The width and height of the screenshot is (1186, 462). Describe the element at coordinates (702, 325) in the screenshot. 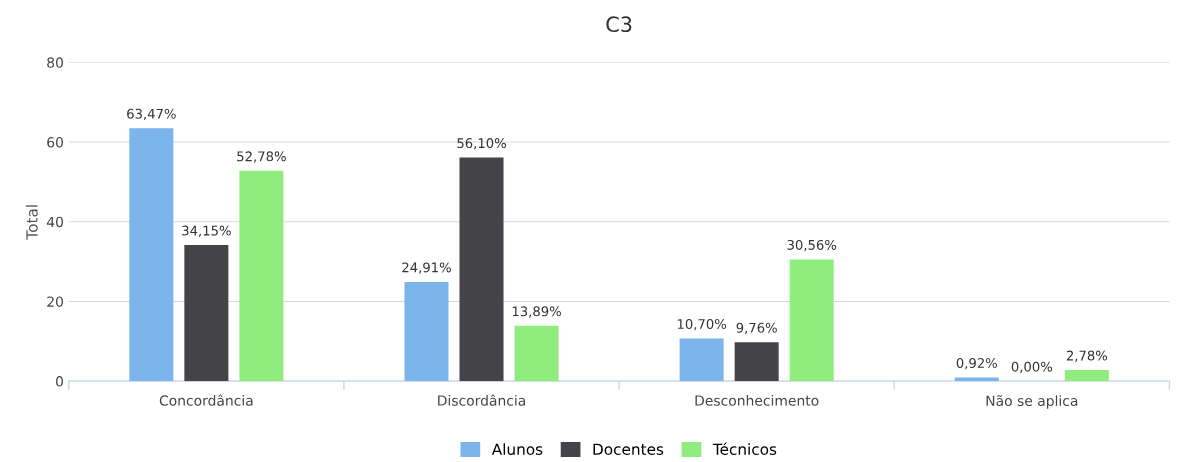

I see `data-label: 10,70%` at that location.